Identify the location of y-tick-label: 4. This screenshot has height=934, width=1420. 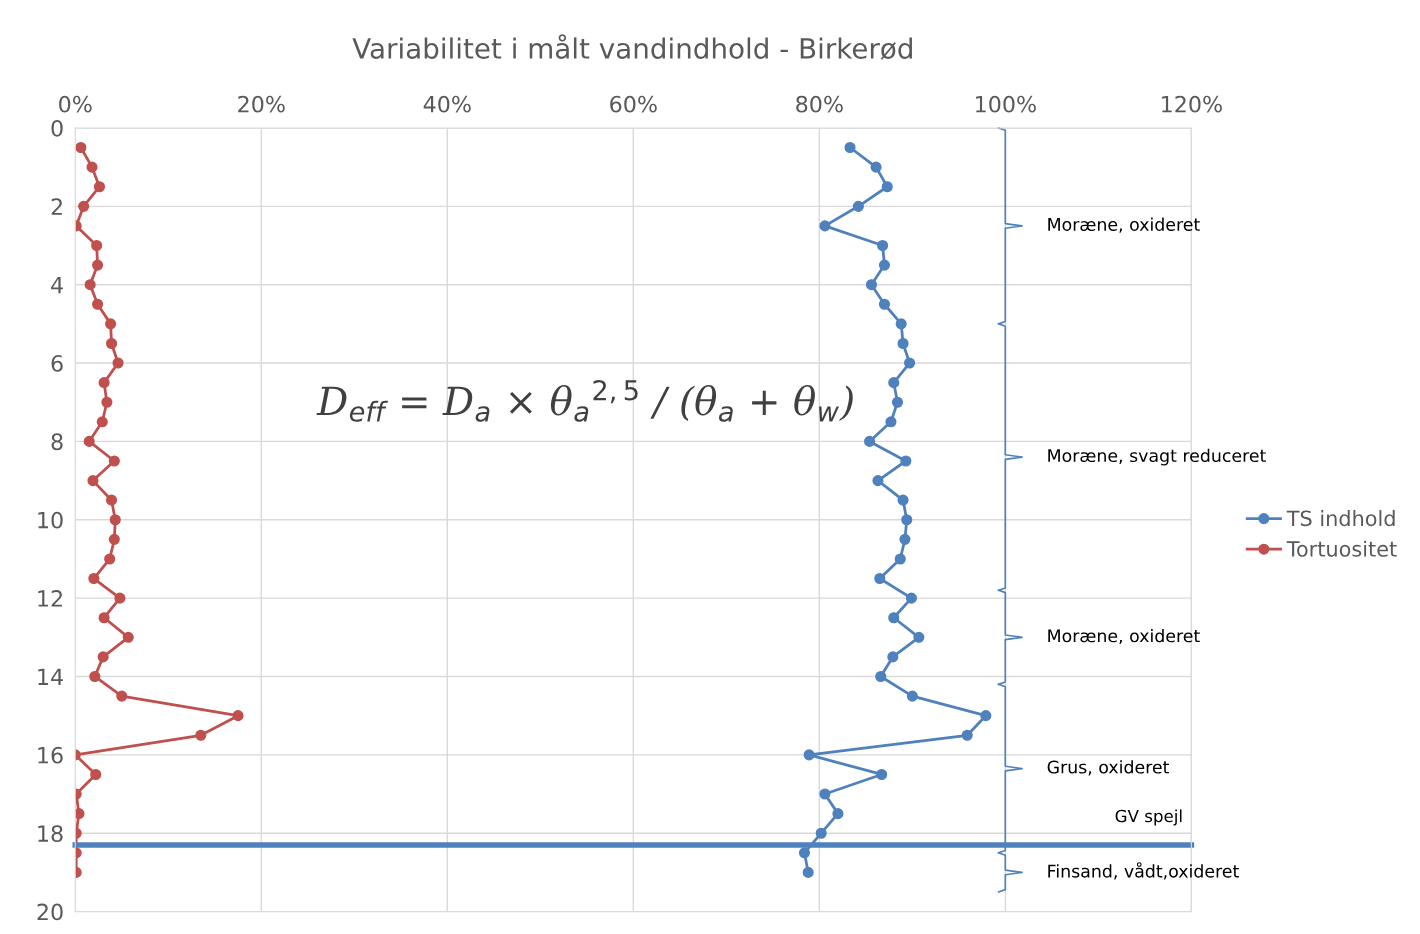
(57, 285).